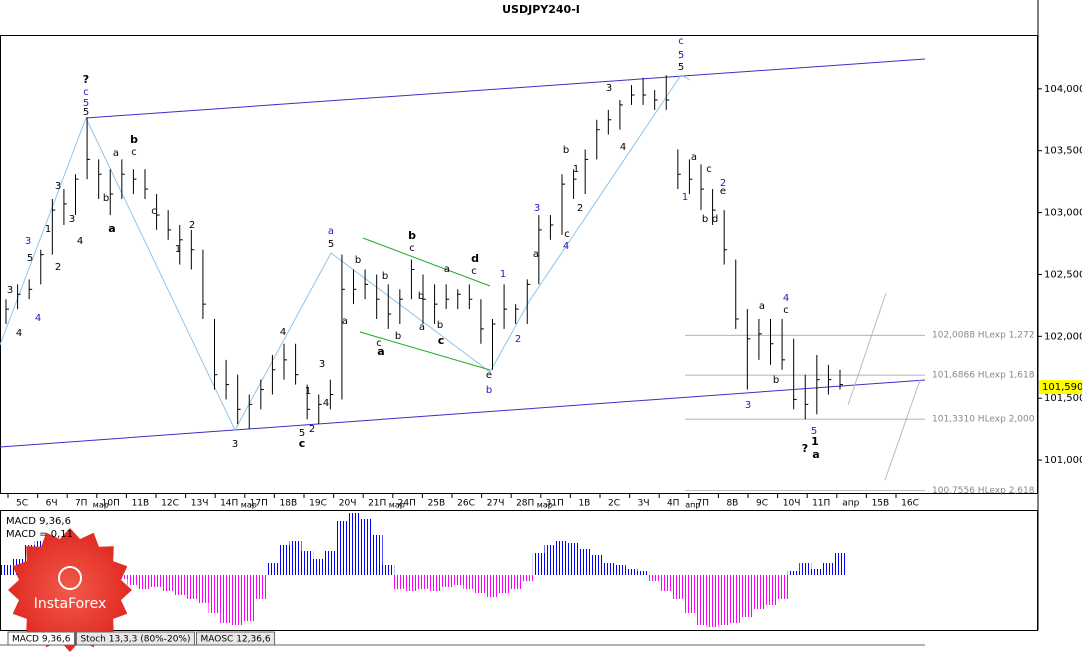  Describe the element at coordinates (505, 88) in the screenshot. I see `channel-line` at that location.